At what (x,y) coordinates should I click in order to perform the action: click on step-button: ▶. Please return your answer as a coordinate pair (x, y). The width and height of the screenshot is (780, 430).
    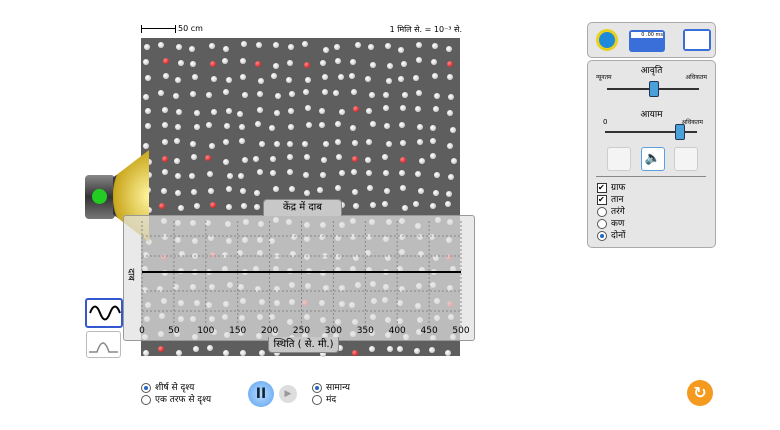
    Looking at the image, I should click on (288, 394).